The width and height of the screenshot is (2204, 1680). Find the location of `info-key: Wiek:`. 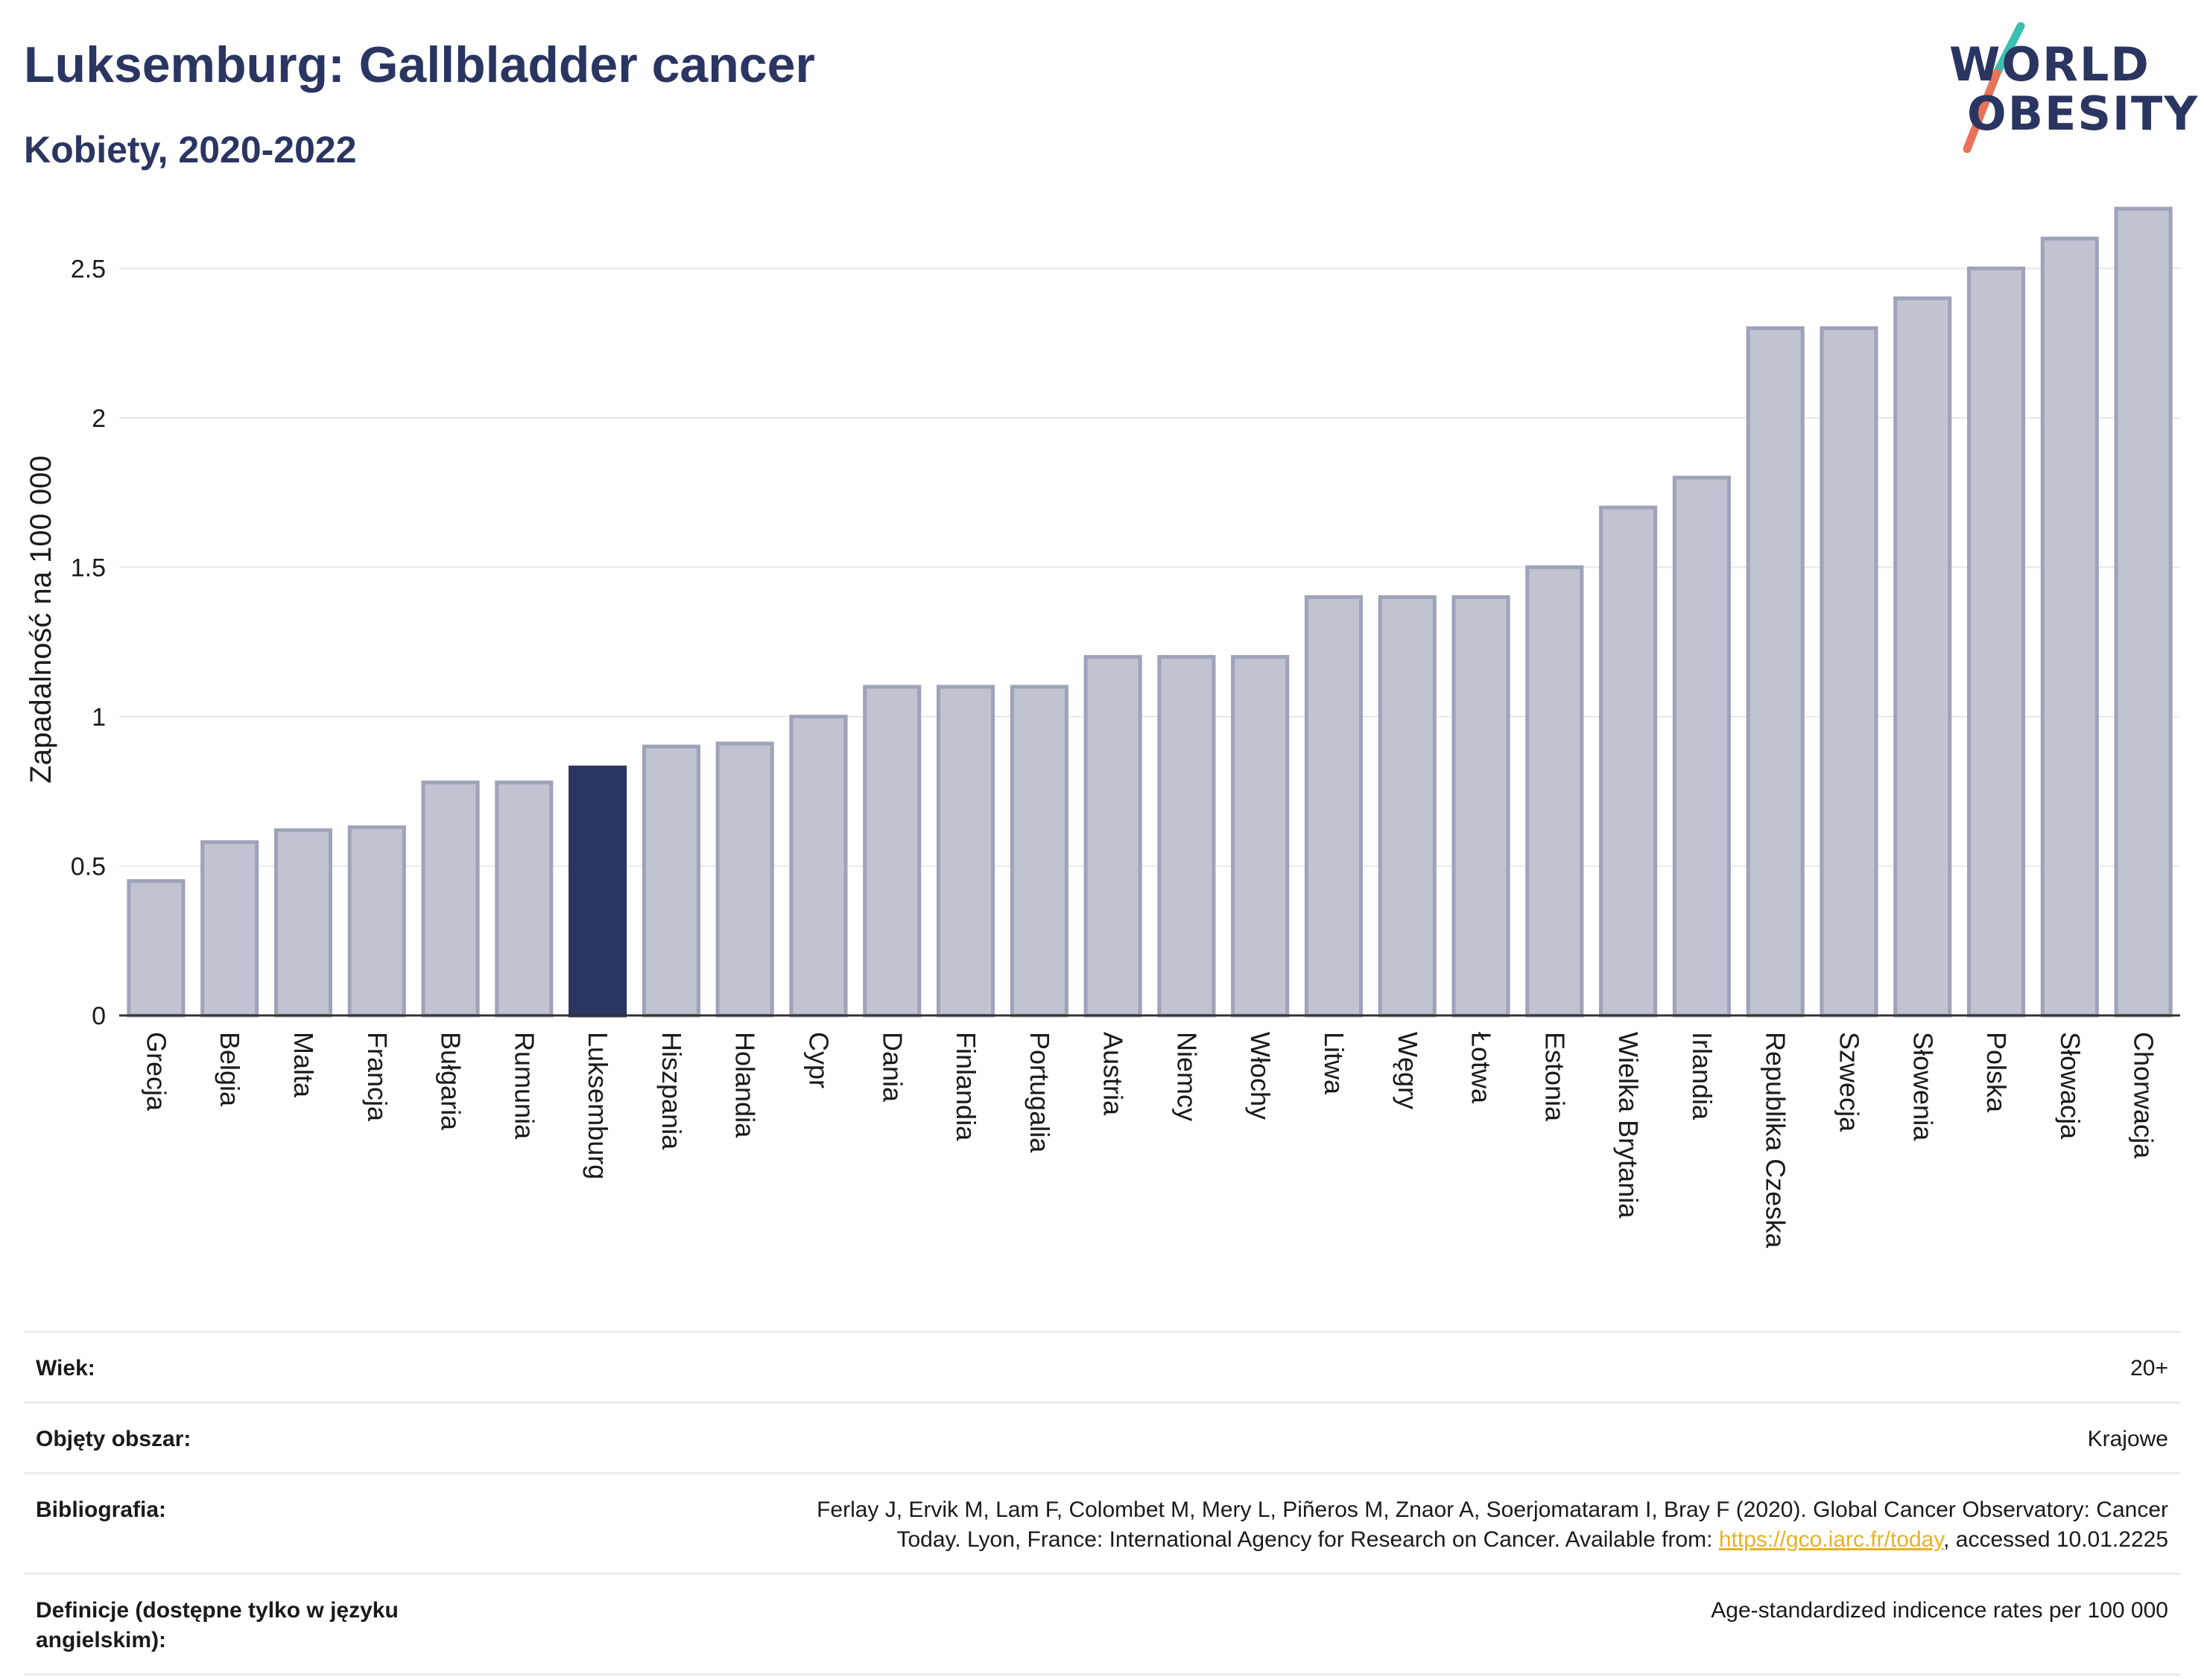

info-key: Wiek: is located at coordinates (259, 1367).